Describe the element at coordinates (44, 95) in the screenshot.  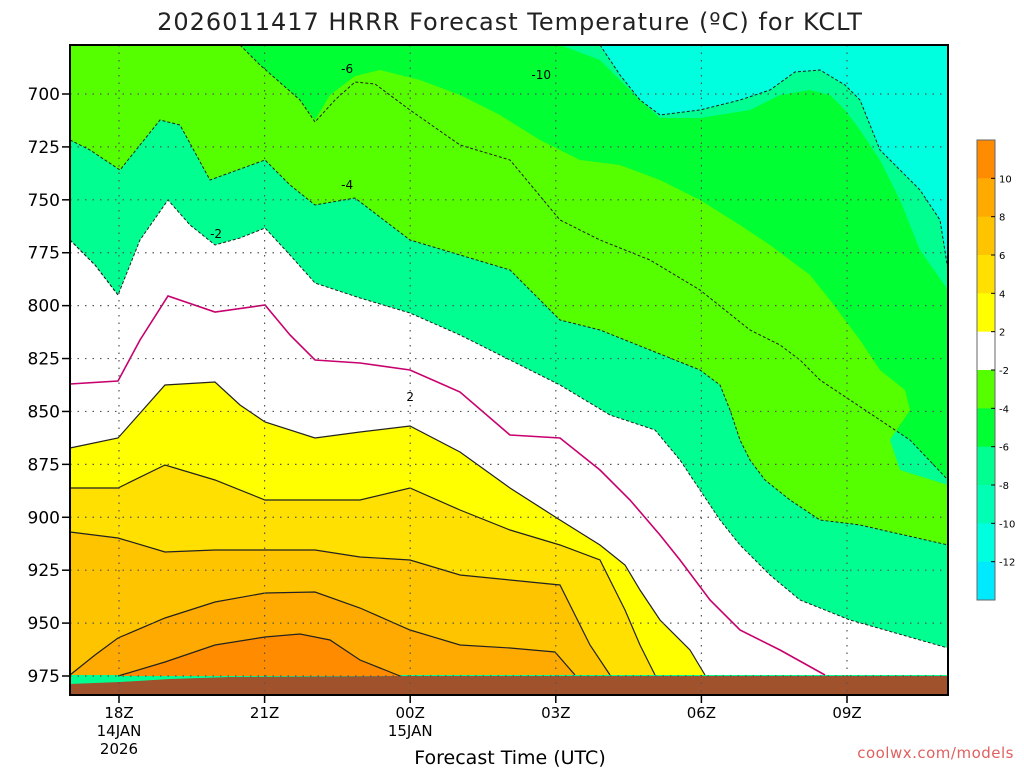
I see `y-tick-label: 700` at that location.